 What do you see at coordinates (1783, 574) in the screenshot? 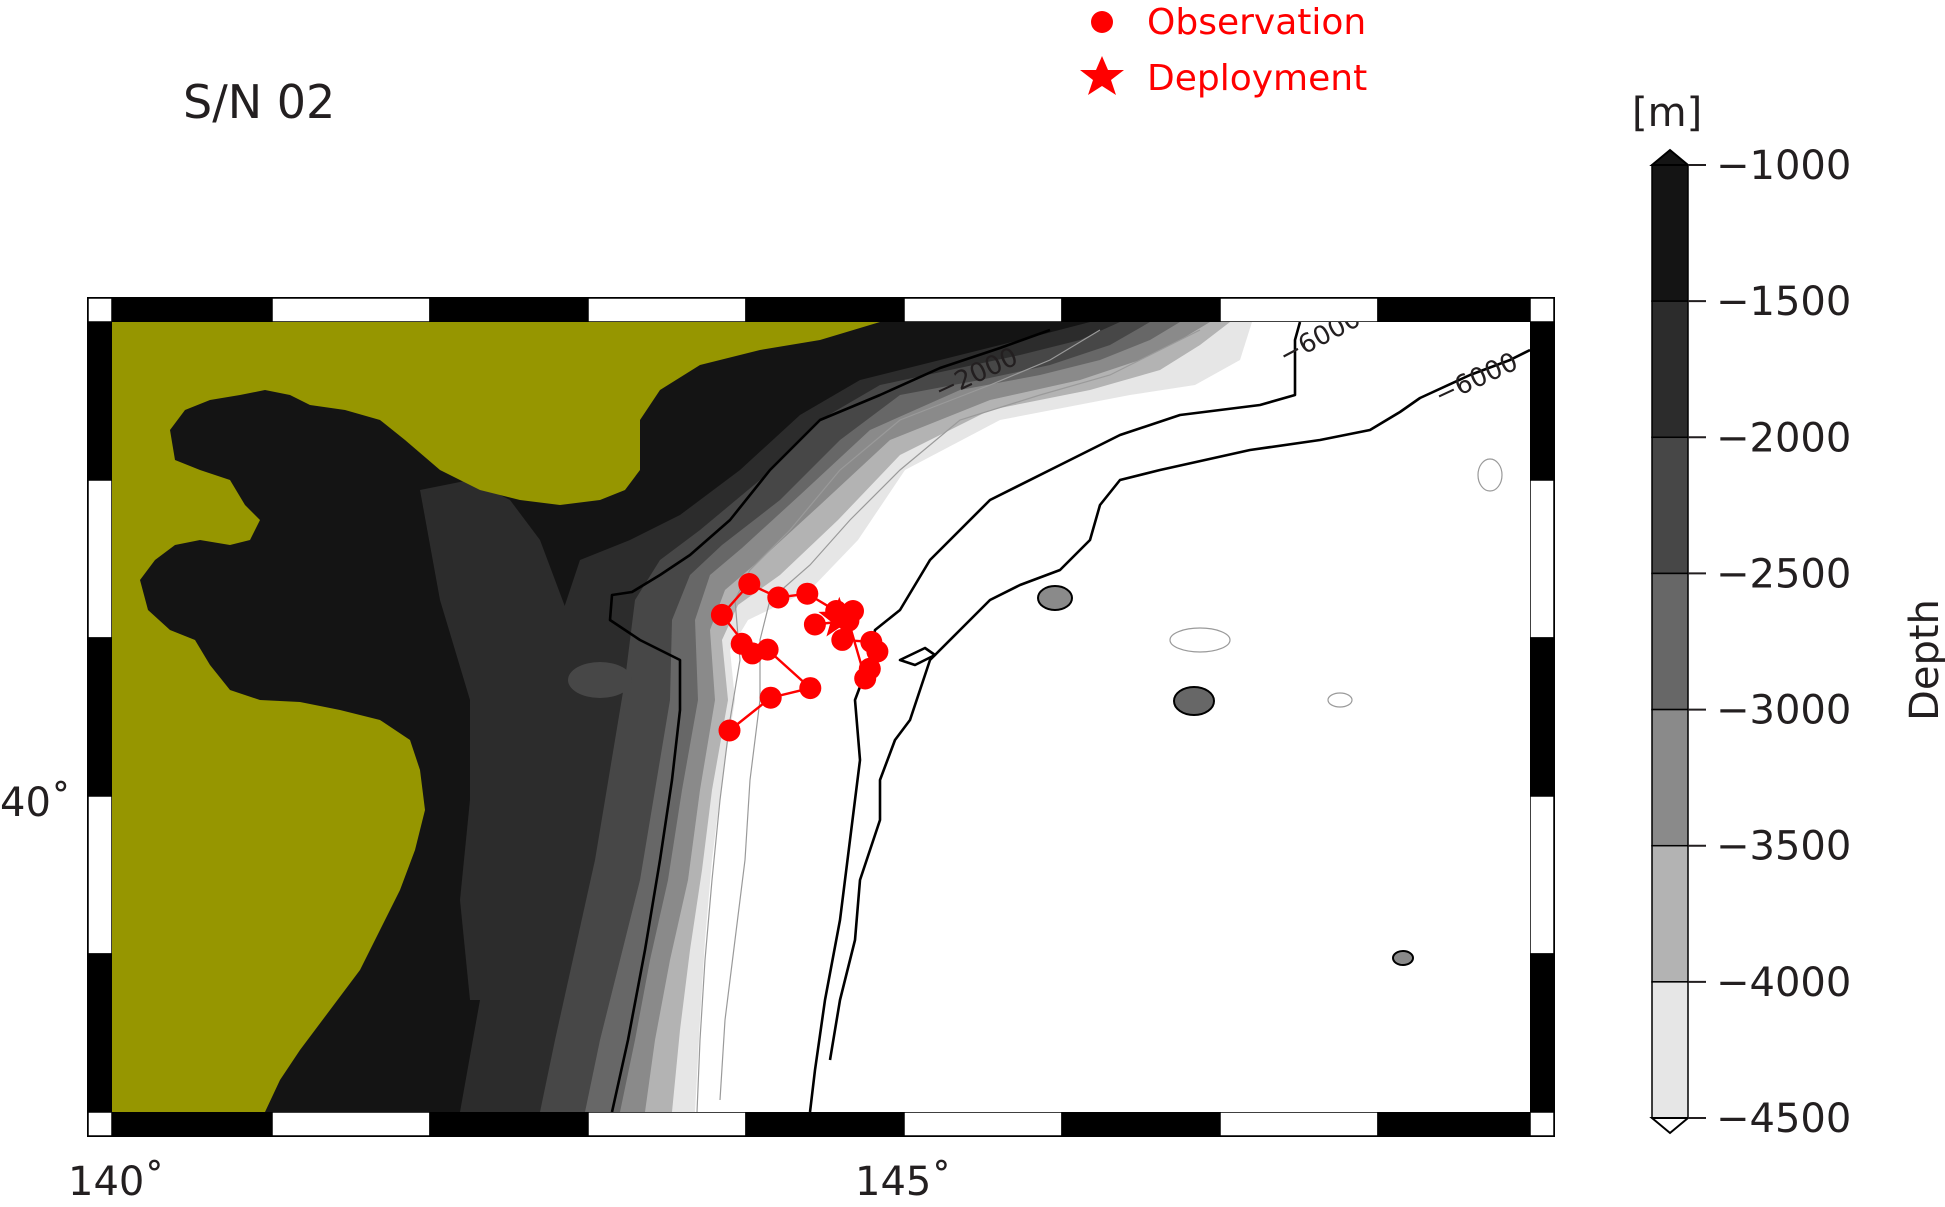
I see `colorbar-tick-label: −2500` at bounding box center [1783, 574].